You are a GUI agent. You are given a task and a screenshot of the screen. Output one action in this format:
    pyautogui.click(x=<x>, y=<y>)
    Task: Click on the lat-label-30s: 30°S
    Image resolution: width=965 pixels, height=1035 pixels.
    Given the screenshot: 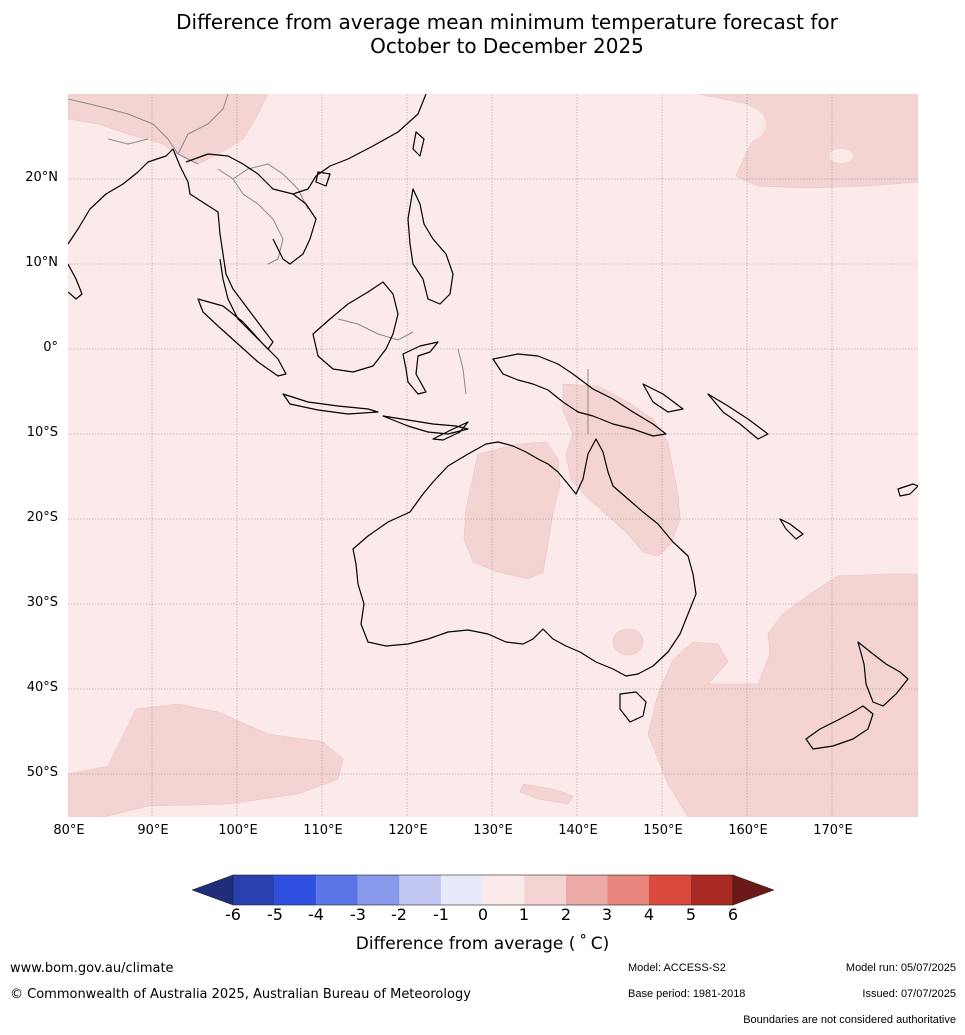 What is the action you would take?
    pyautogui.click(x=42, y=602)
    